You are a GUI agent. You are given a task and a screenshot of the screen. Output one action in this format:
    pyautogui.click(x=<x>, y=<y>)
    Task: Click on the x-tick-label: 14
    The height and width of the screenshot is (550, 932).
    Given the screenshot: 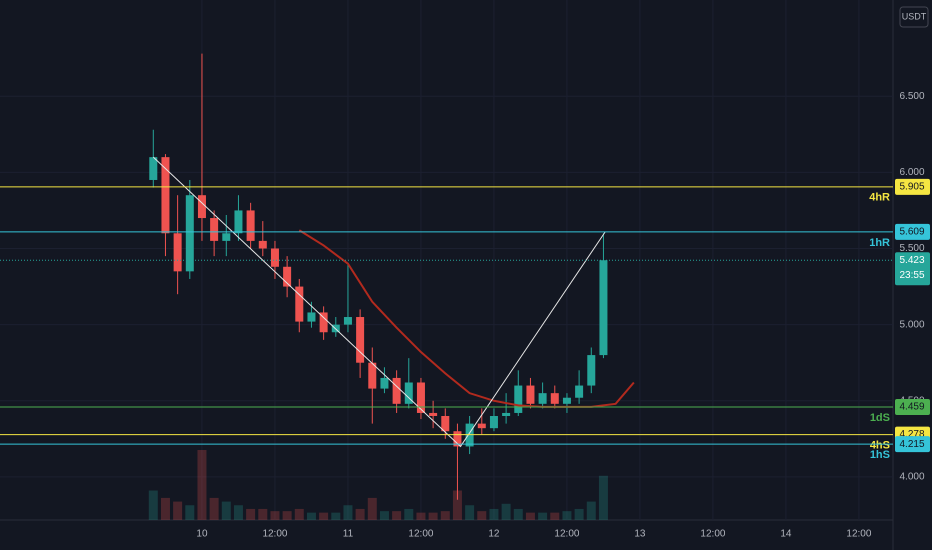 What is the action you would take?
    pyautogui.click(x=786, y=534)
    